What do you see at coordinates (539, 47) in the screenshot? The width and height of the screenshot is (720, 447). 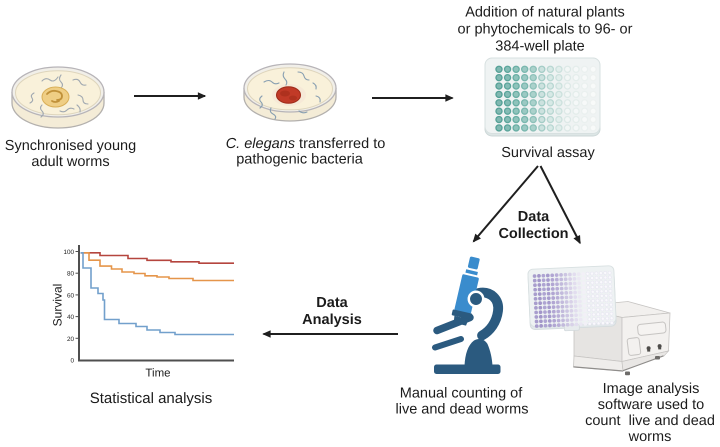 I see `svg-text: 384-well plate` at bounding box center [539, 47].